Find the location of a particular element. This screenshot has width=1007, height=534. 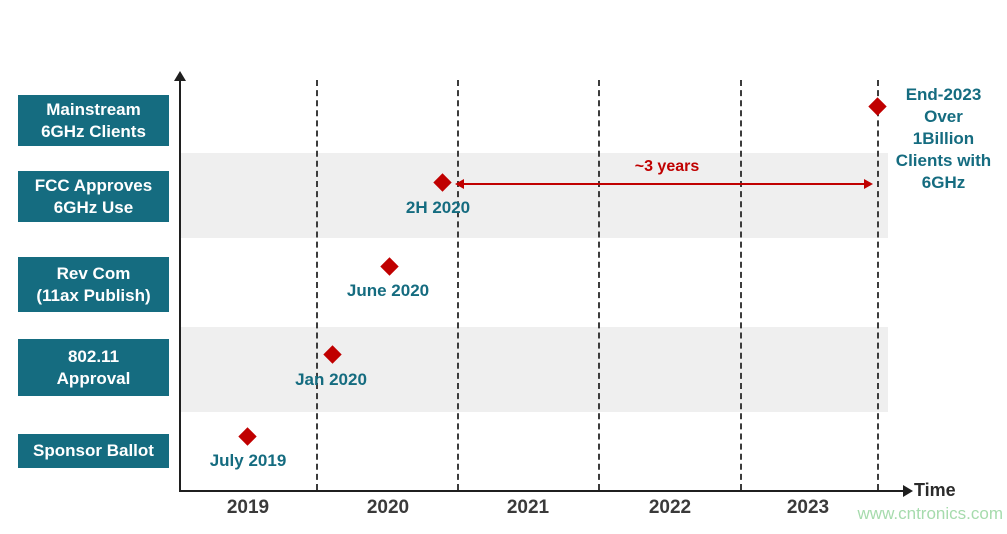

x-tick-2019: 2019 is located at coordinates (248, 507).